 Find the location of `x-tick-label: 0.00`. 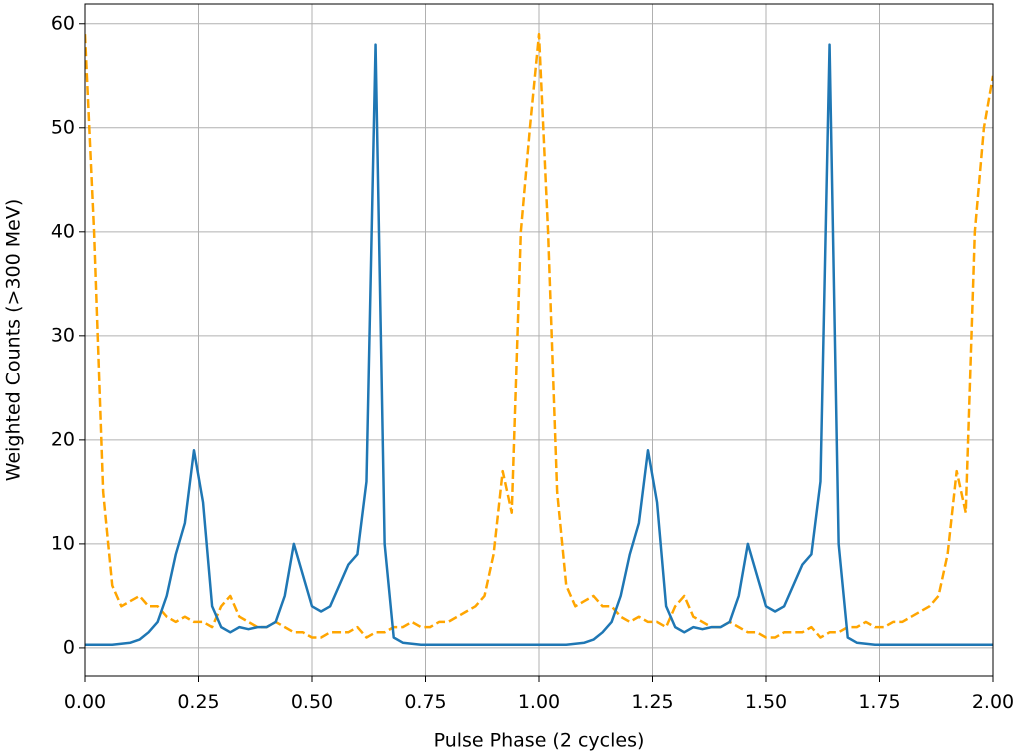

x-tick-label: 0.00 is located at coordinates (85, 702).